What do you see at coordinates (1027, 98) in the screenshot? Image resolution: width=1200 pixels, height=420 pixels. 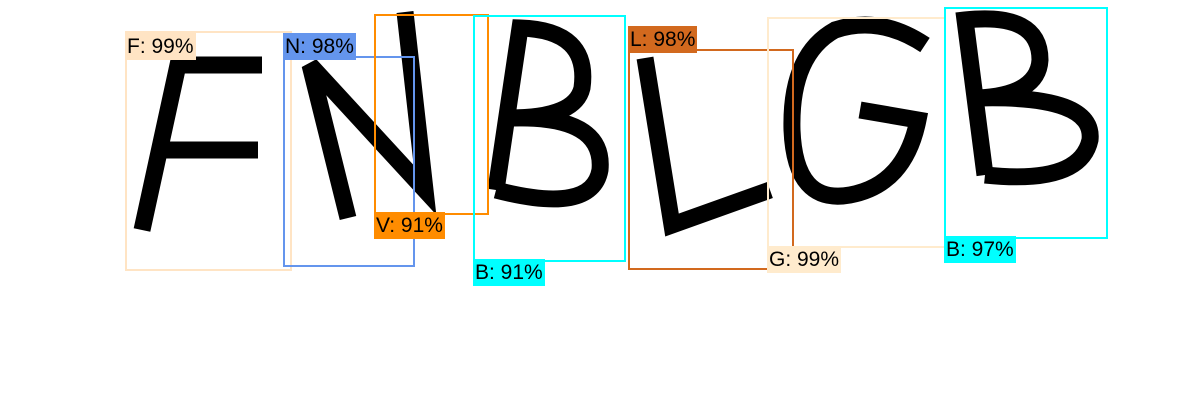 I see `letter-b2-glyph` at bounding box center [1027, 98].